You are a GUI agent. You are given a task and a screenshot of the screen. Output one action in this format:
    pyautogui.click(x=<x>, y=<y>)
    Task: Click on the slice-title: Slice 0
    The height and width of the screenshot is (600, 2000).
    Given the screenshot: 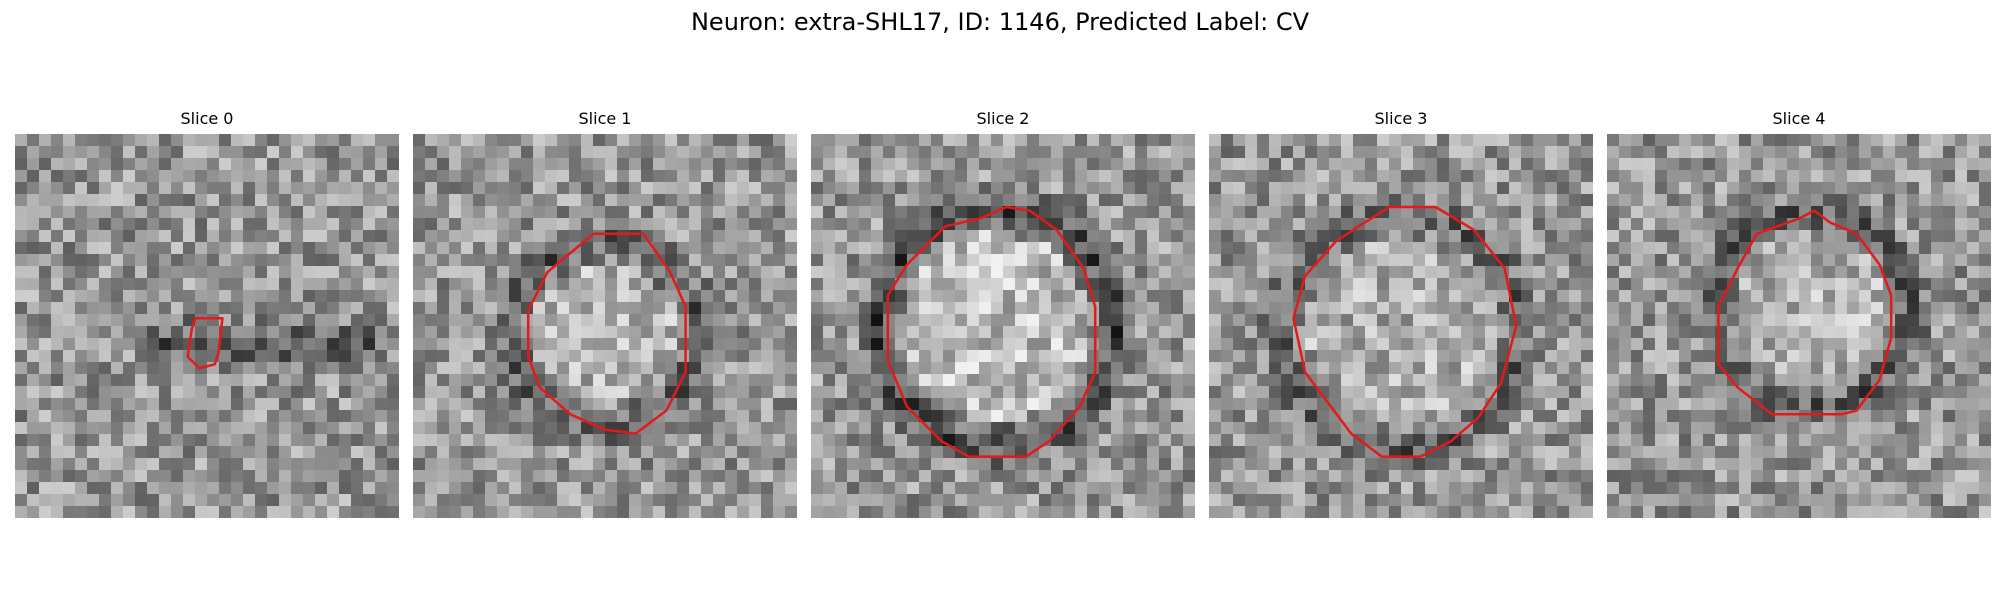 What is the action you would take?
    pyautogui.click(x=207, y=118)
    